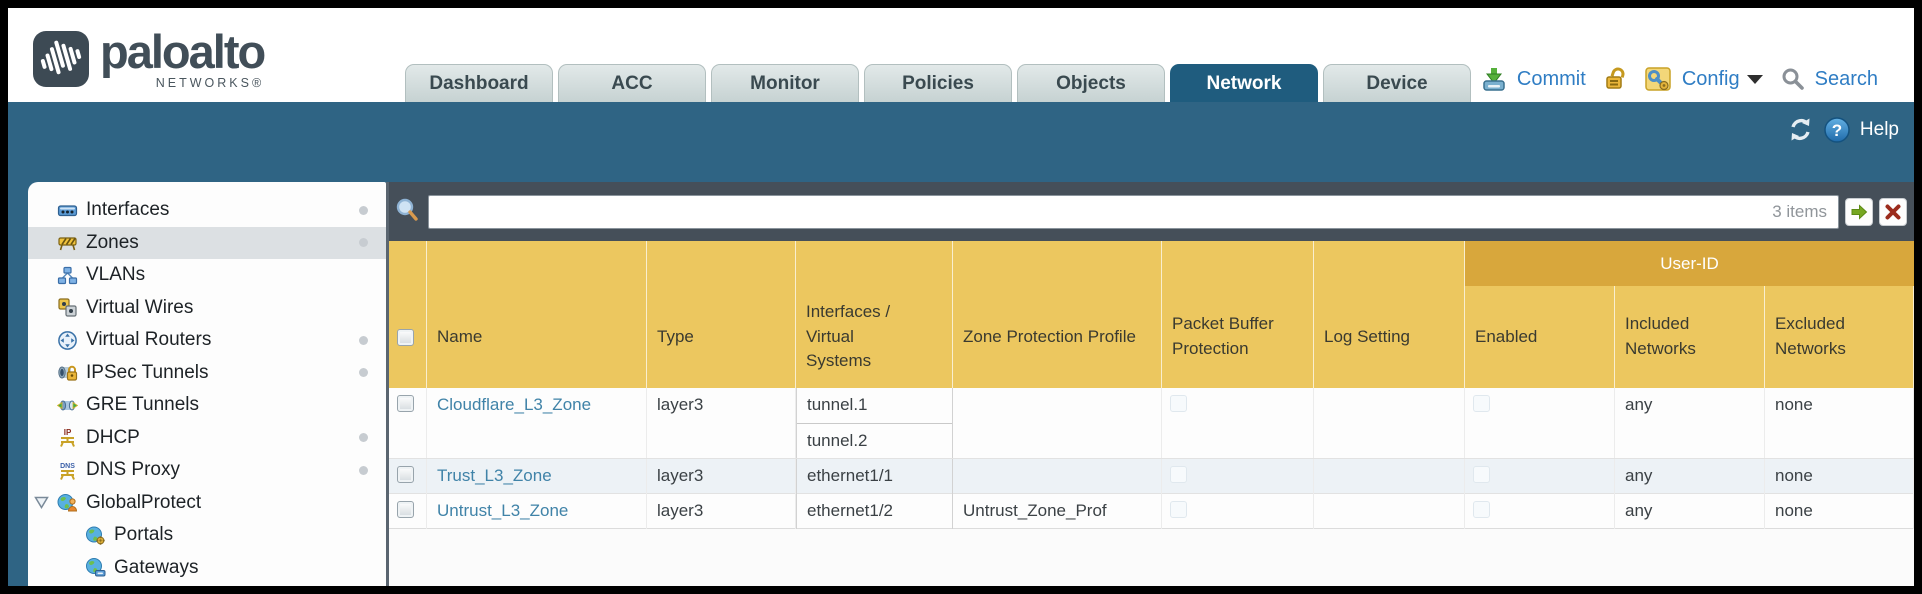 Image resolution: width=1922 pixels, height=594 pixels. I want to click on table-bottom-border, so click(1151, 528).